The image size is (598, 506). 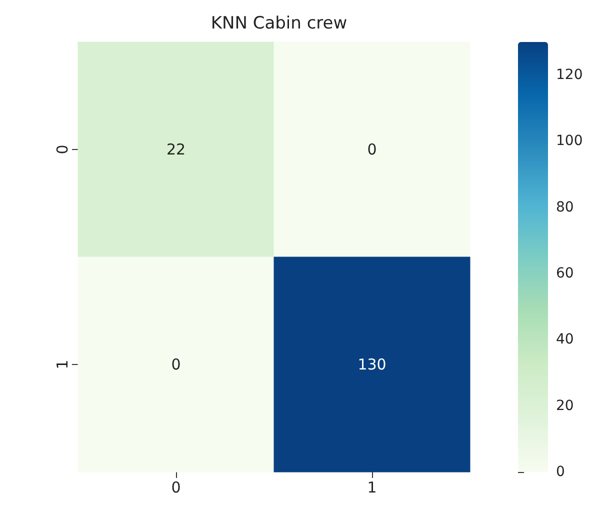 I want to click on color-bar-label: 40, so click(x=565, y=340).